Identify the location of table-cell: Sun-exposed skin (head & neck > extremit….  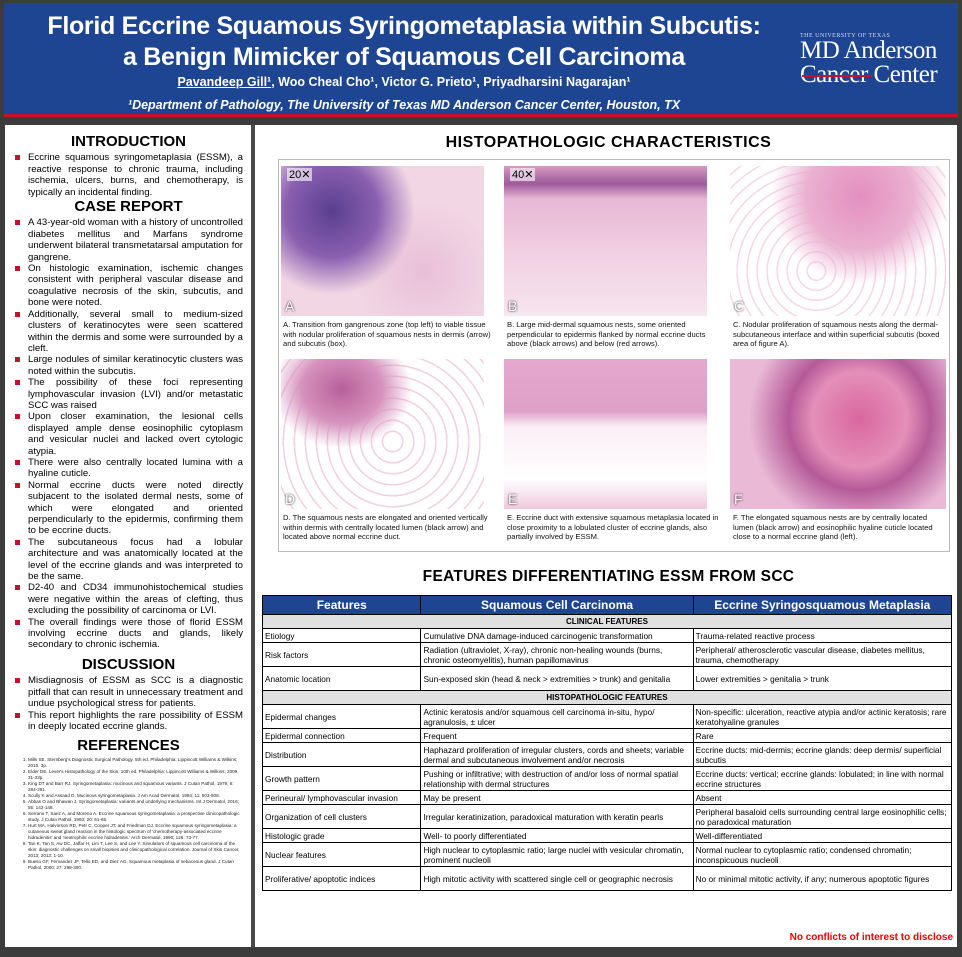
(557, 678).